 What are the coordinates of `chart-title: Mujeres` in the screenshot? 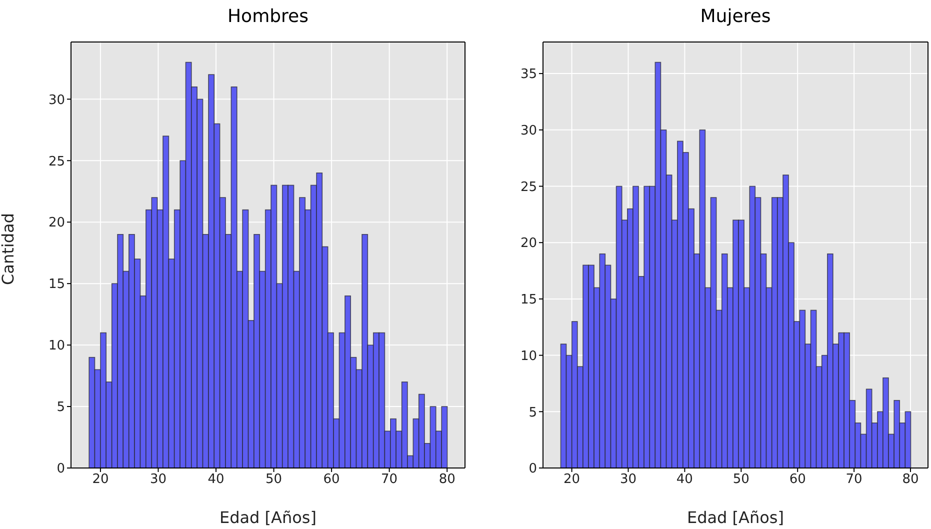 It's located at (735, 16).